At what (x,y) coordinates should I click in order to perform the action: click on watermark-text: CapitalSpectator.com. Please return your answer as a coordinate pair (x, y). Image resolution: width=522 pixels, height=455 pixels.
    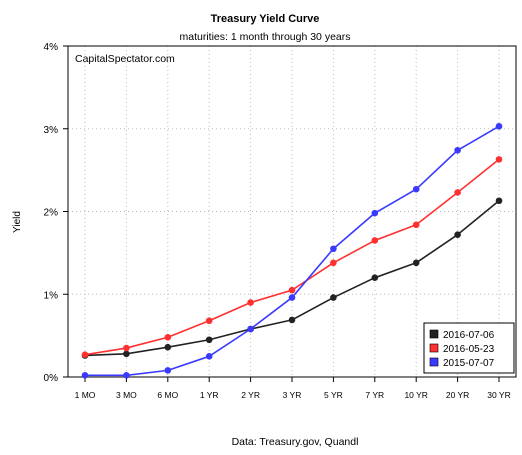
    Looking at the image, I should click on (125, 59).